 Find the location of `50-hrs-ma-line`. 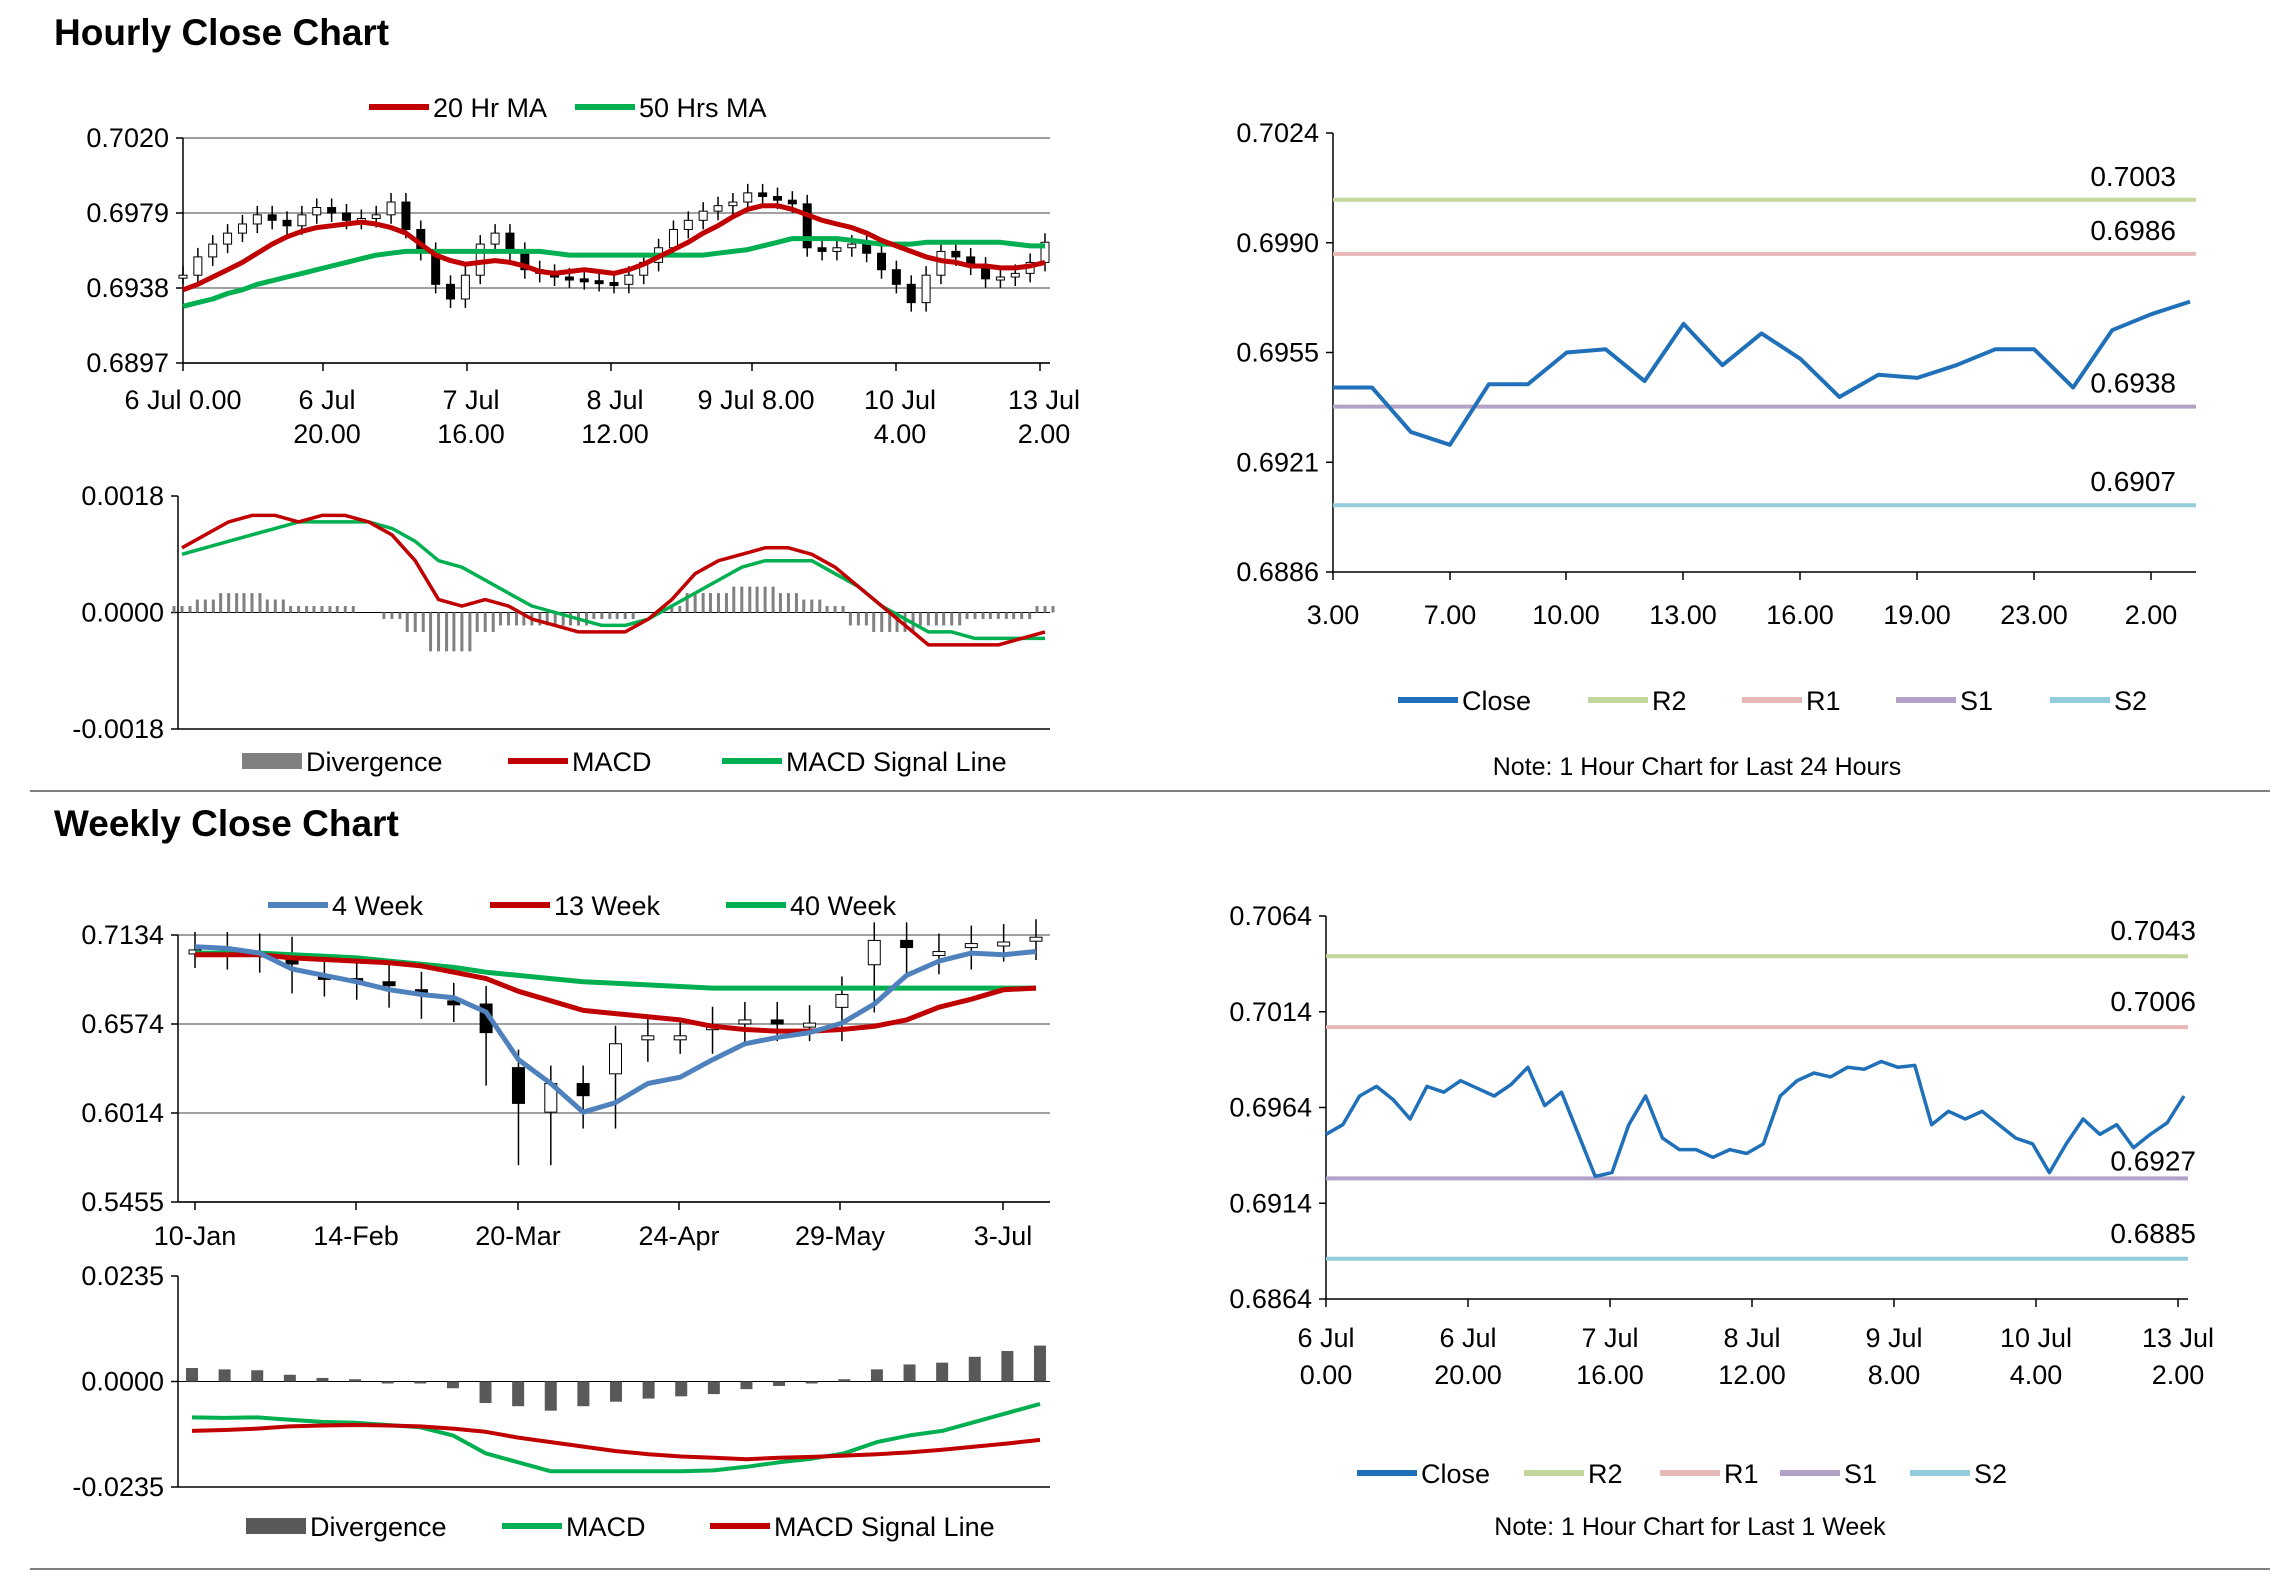

50-hrs-ma-line is located at coordinates (613, 272).